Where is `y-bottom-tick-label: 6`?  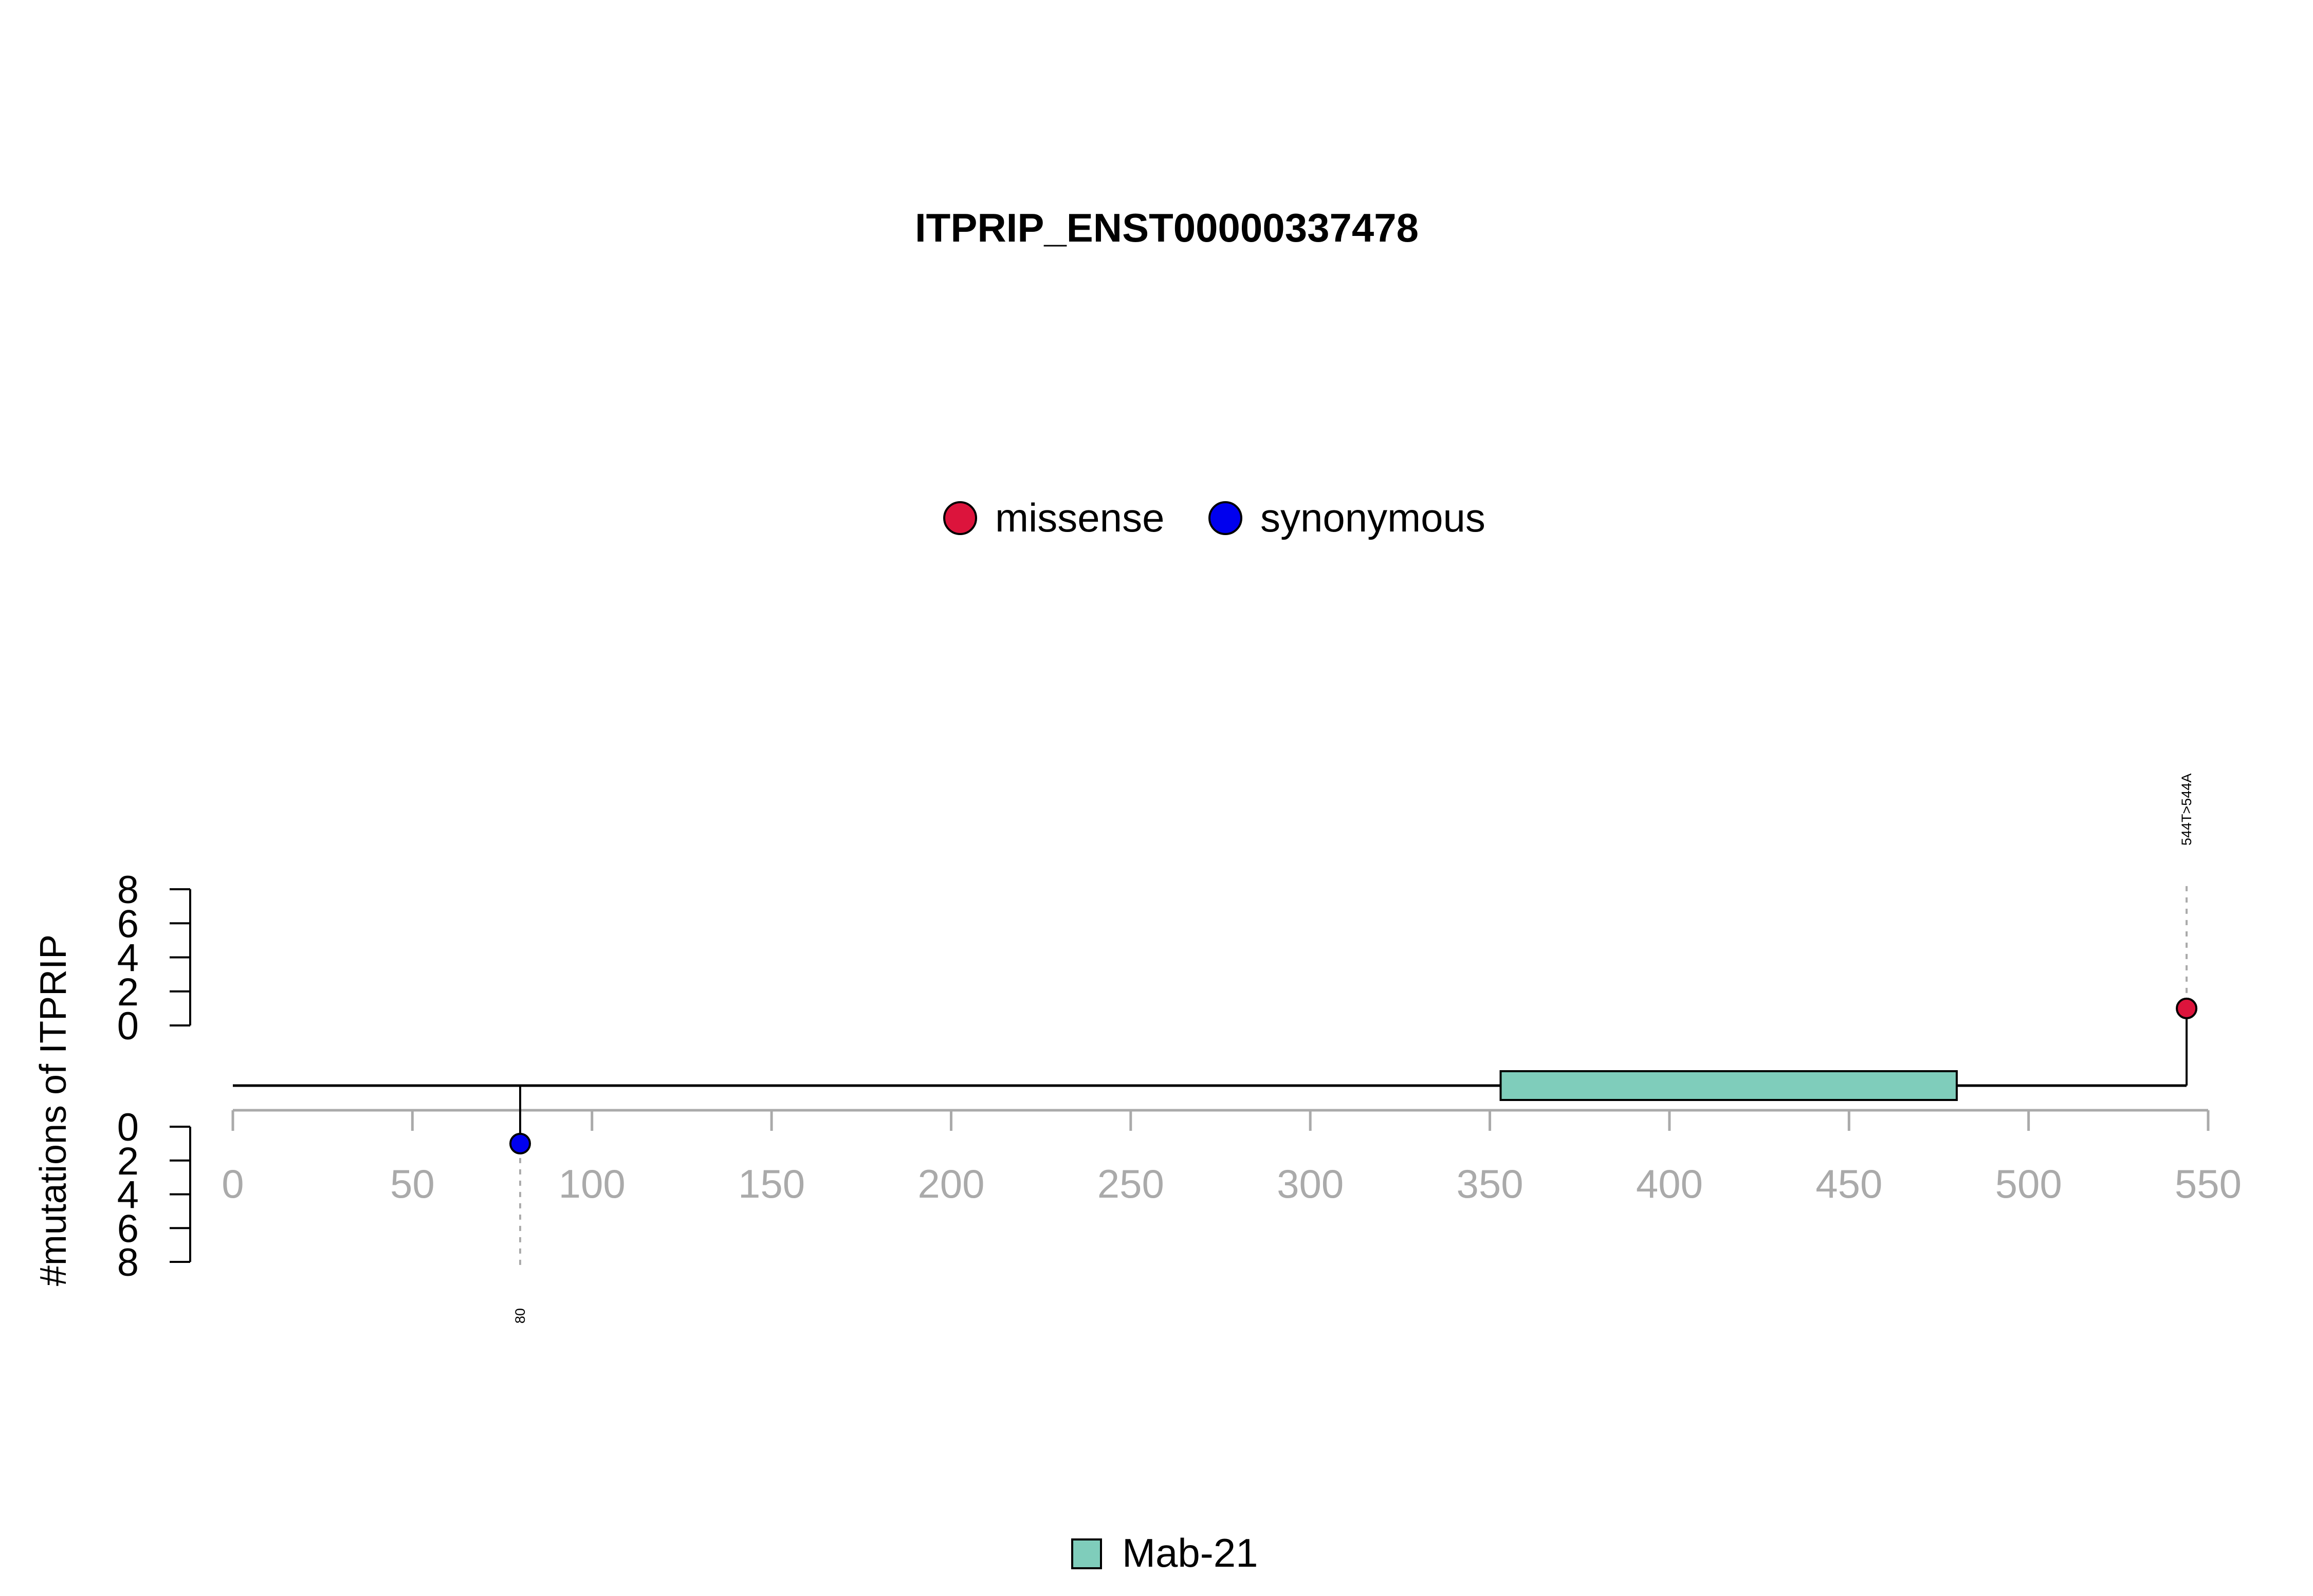
y-bottom-tick-label: 6 is located at coordinates (128, 1229).